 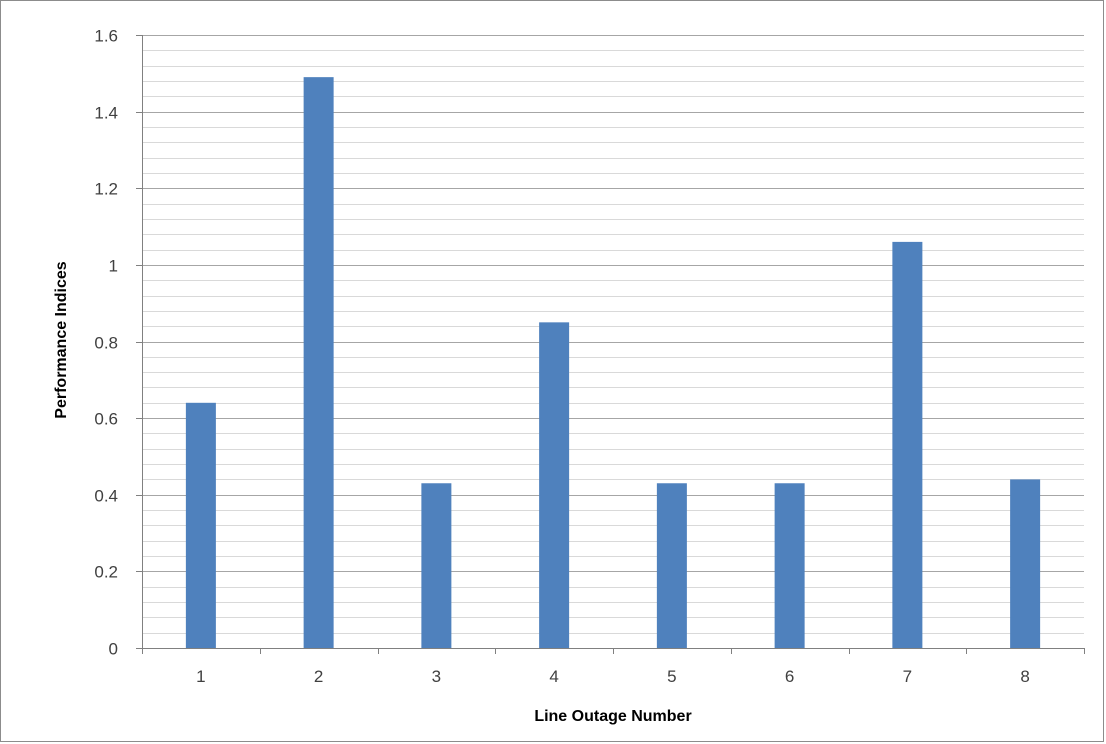 What do you see at coordinates (106, 36) in the screenshot?
I see `y-tick-label: 1.6` at bounding box center [106, 36].